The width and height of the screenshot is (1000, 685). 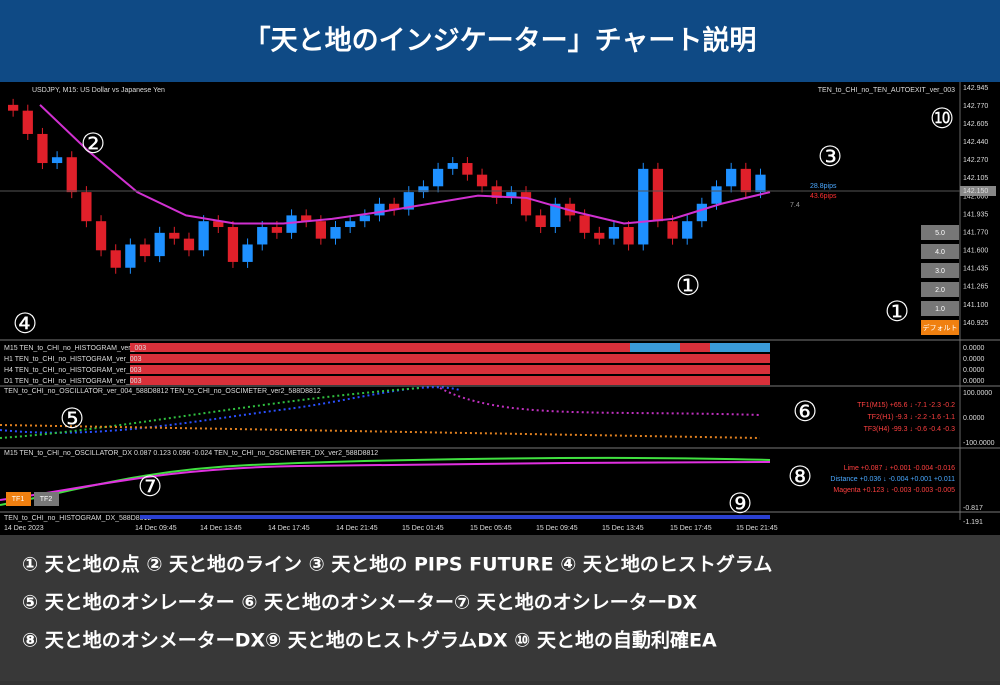 I want to click on dx-readout: Magenta +0.123 ↓ -0.003 -0.003 -0.005, so click(x=894, y=490).